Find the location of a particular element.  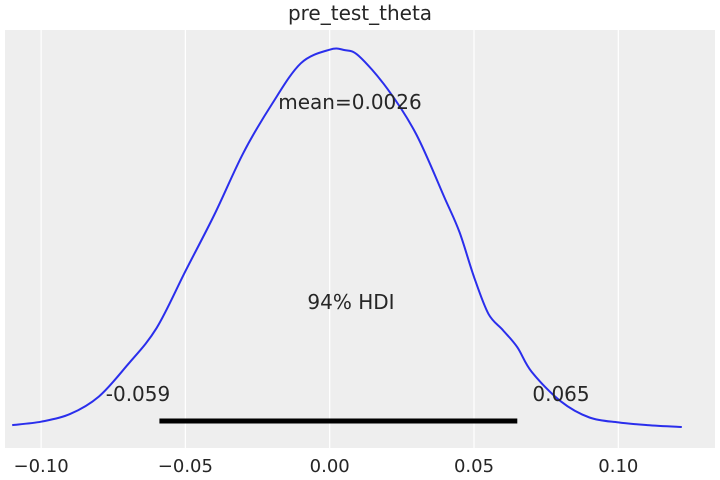

x-tick-label: 0.10 is located at coordinates (618, 466).